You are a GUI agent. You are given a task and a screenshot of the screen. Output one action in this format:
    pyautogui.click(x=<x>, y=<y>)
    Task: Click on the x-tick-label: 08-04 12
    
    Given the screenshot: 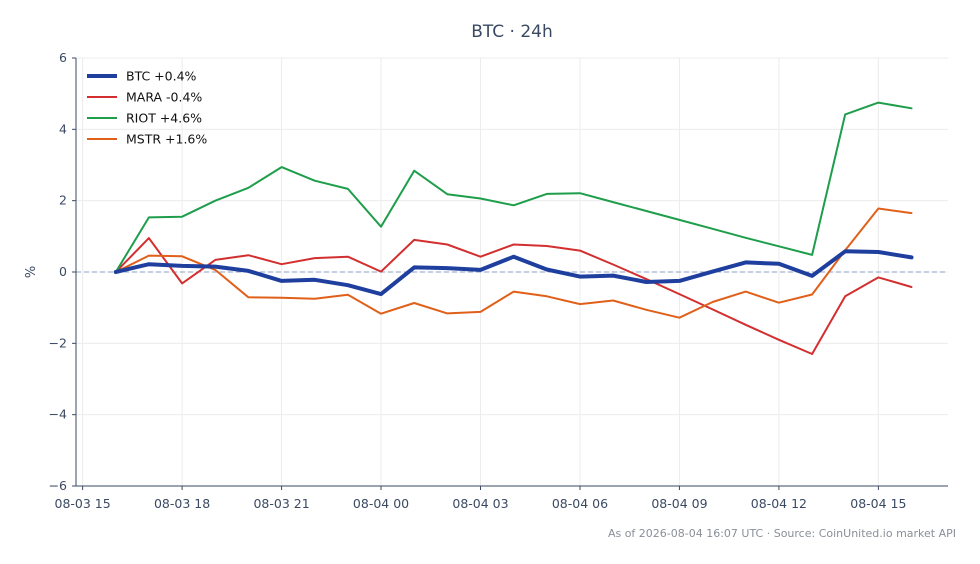 What is the action you would take?
    pyautogui.click(x=779, y=503)
    